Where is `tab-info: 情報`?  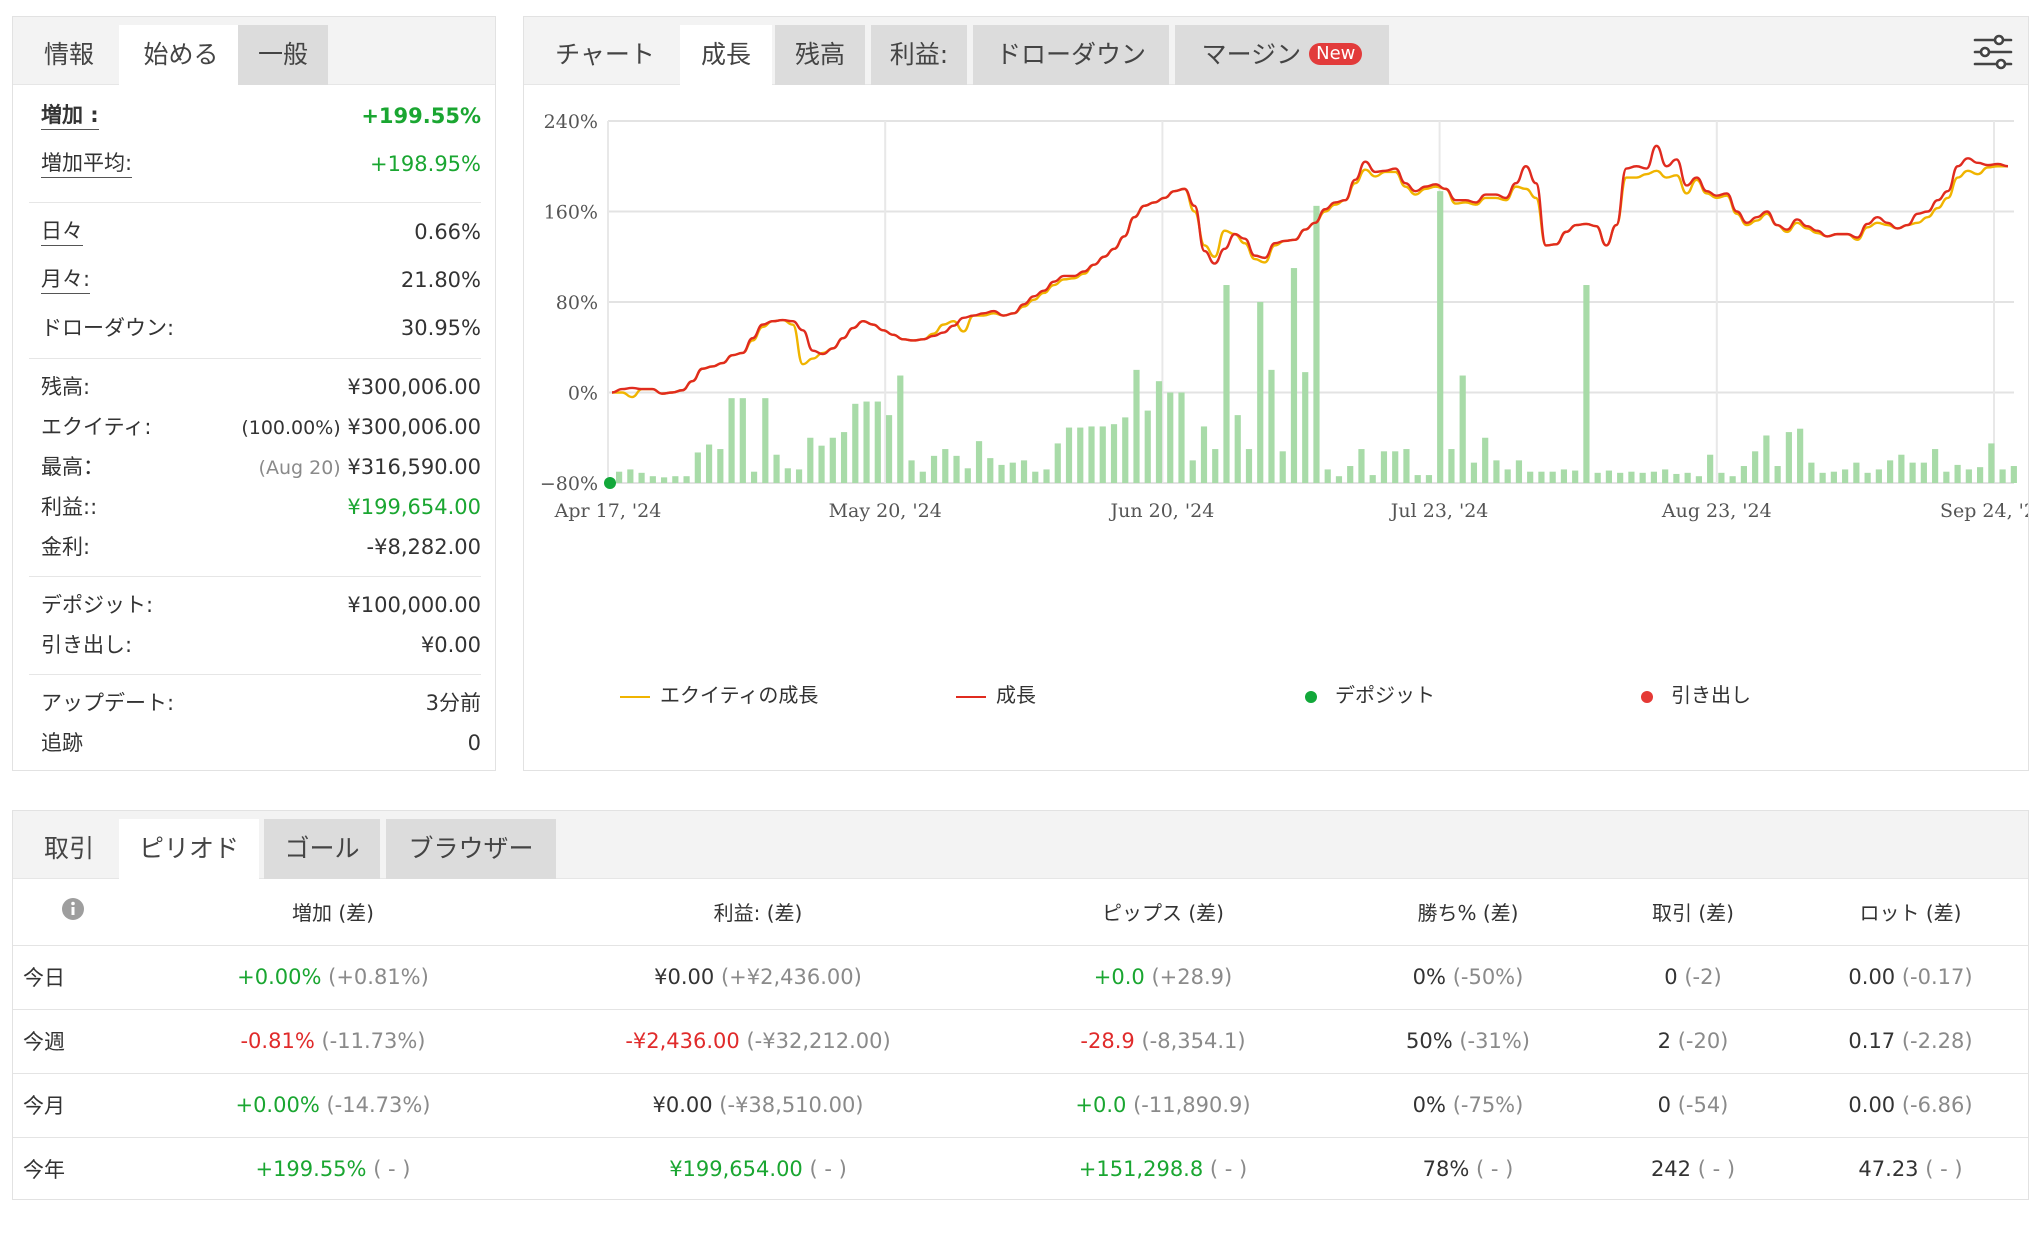 tab-info: 情報 is located at coordinates (68, 54).